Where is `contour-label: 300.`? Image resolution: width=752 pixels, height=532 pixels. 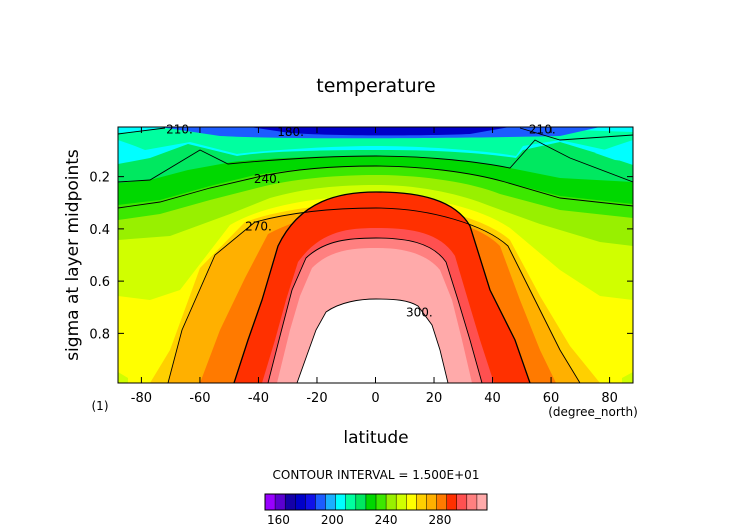 contour-label: 300. is located at coordinates (419, 312).